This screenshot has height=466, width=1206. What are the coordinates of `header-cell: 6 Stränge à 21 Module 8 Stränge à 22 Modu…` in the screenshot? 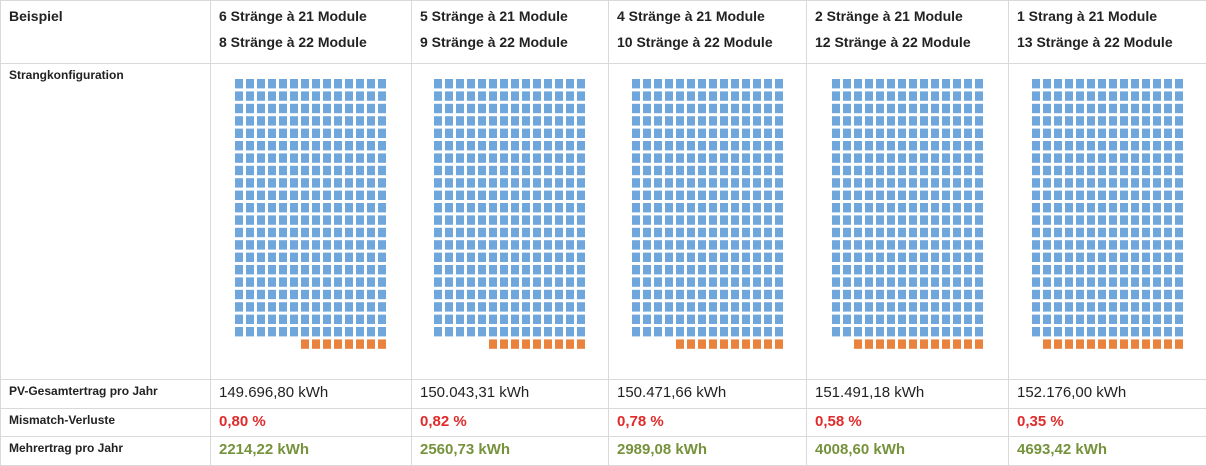 It's located at (311, 32).